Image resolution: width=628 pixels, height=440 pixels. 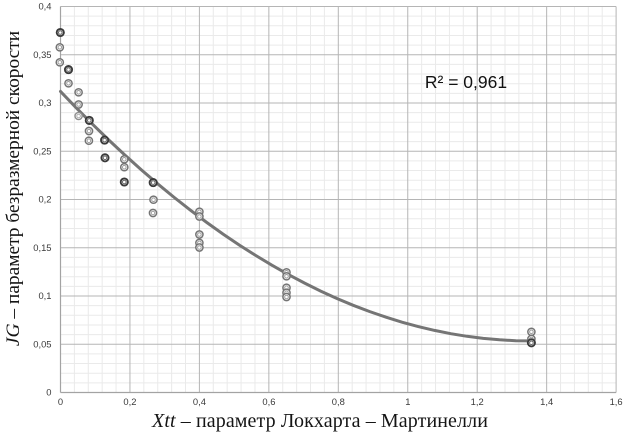 I want to click on svg-text: 0,35, so click(x=42, y=54).